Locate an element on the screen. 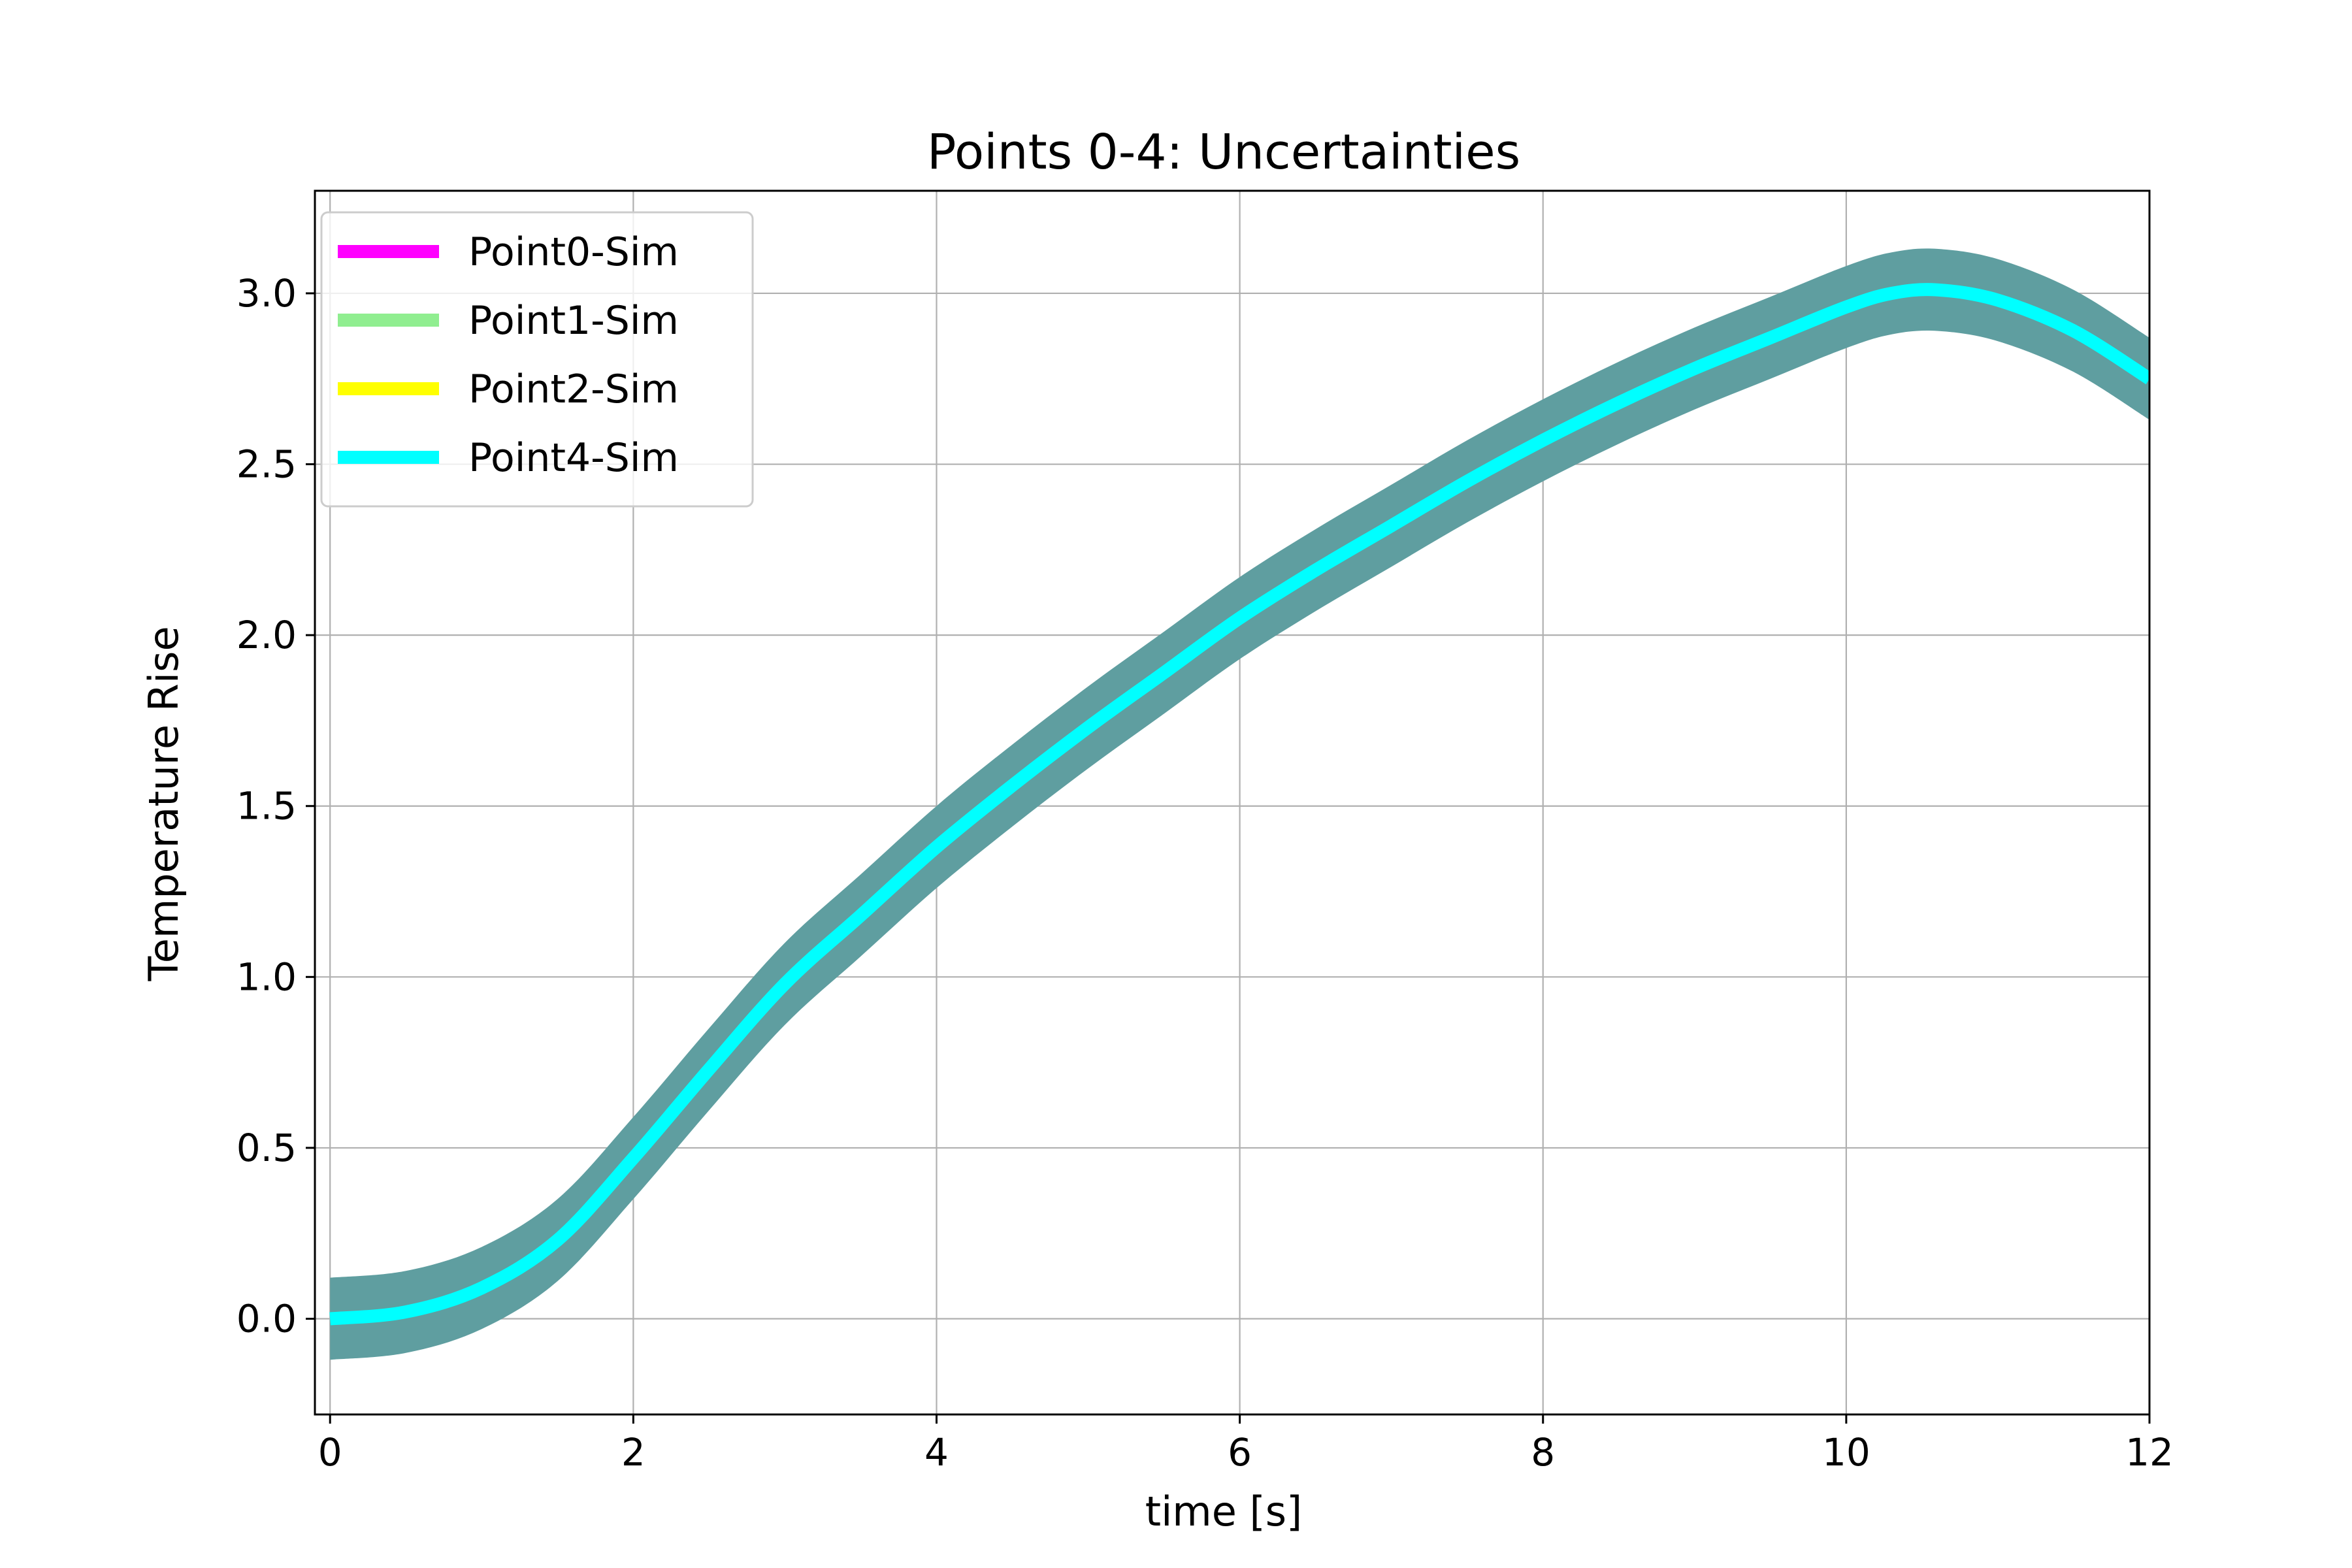 The image size is (2352, 1568). y-tick-label: 0.0 is located at coordinates (267, 1319).